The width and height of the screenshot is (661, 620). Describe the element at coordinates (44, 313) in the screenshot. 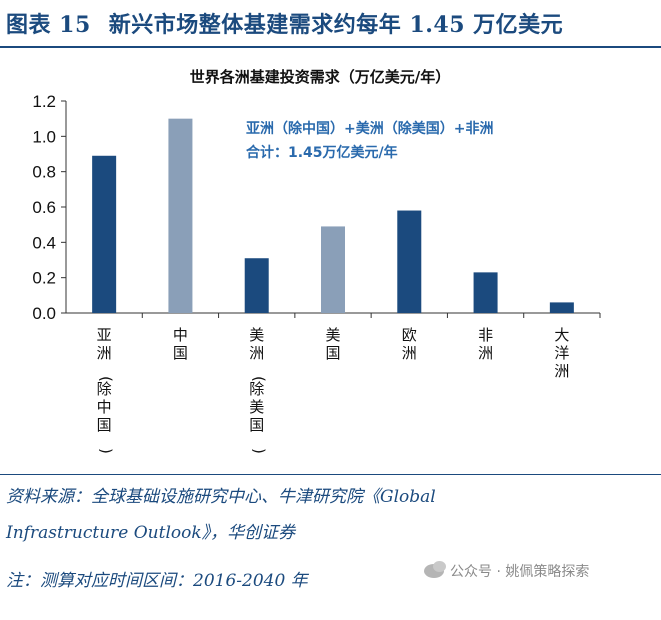

I see `y-tick-label: 0.0` at that location.